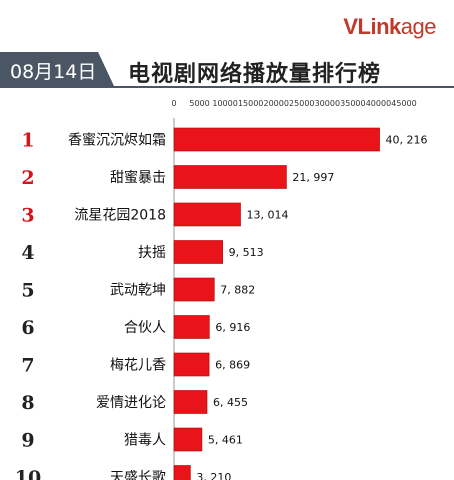  Describe the element at coordinates (117, 141) in the screenshot. I see `category-label: 香蜜沉沉烬如霜` at that location.